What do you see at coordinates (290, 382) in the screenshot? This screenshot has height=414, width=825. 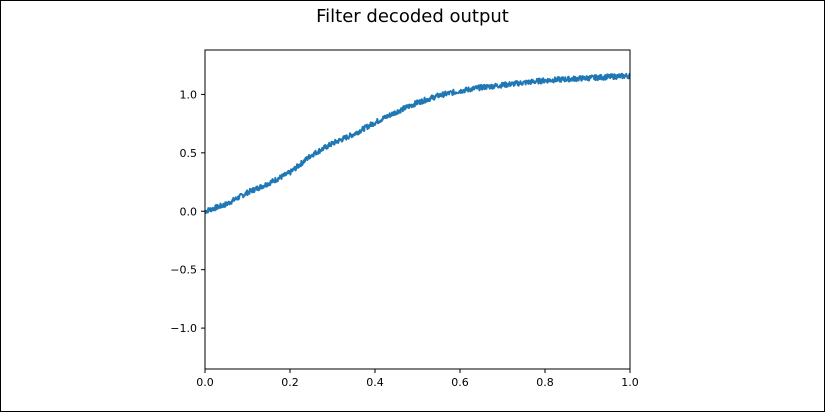 I see `x-tick-label: 0.2` at bounding box center [290, 382].